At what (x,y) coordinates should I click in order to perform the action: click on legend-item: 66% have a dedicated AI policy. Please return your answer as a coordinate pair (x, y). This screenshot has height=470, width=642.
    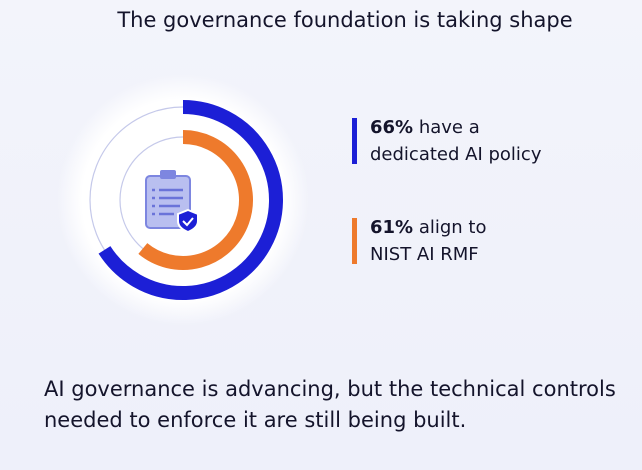
    Looking at the image, I should click on (456, 141).